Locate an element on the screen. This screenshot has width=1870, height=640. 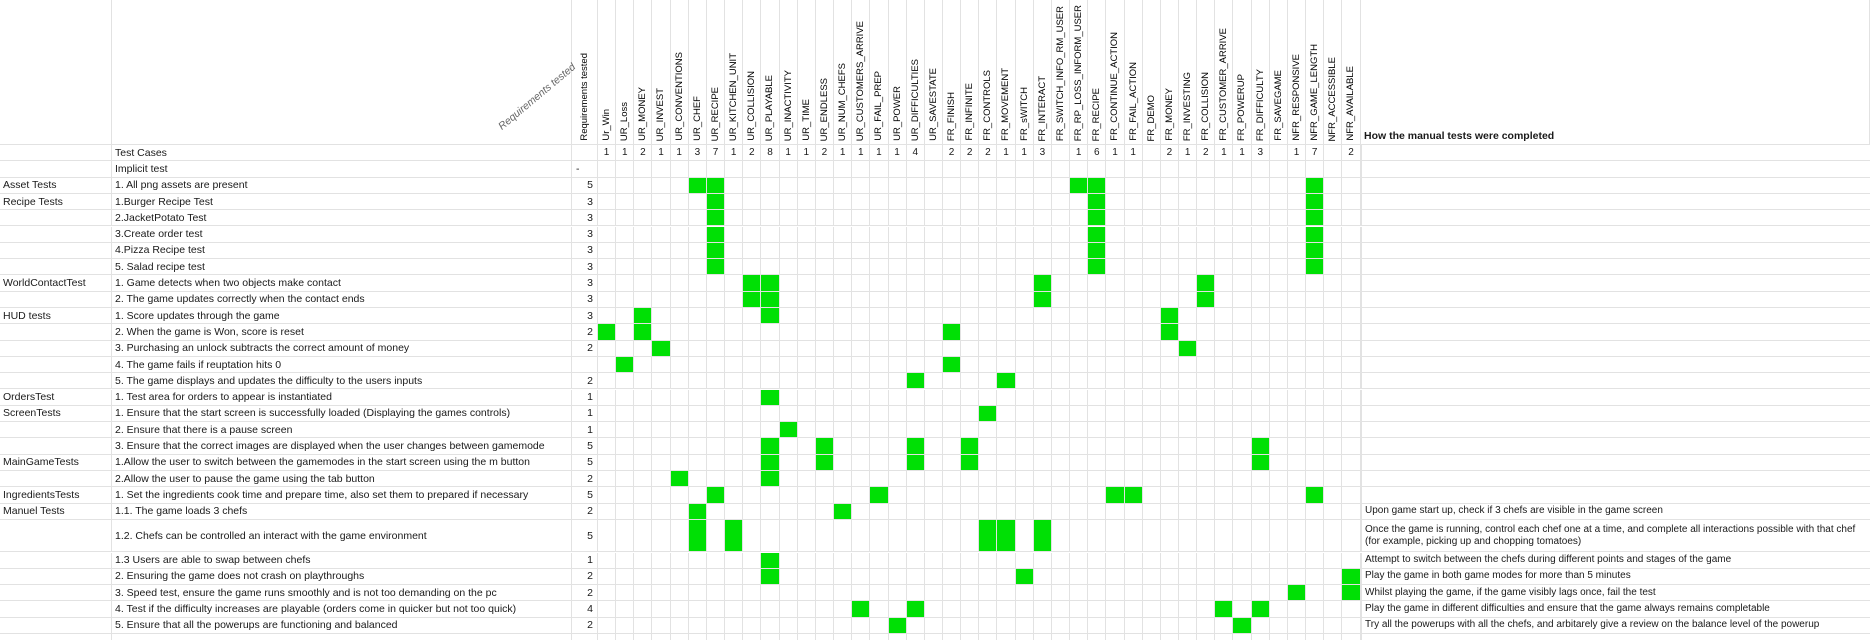
requirements-tested-count-cell: - is located at coordinates (585, 169).